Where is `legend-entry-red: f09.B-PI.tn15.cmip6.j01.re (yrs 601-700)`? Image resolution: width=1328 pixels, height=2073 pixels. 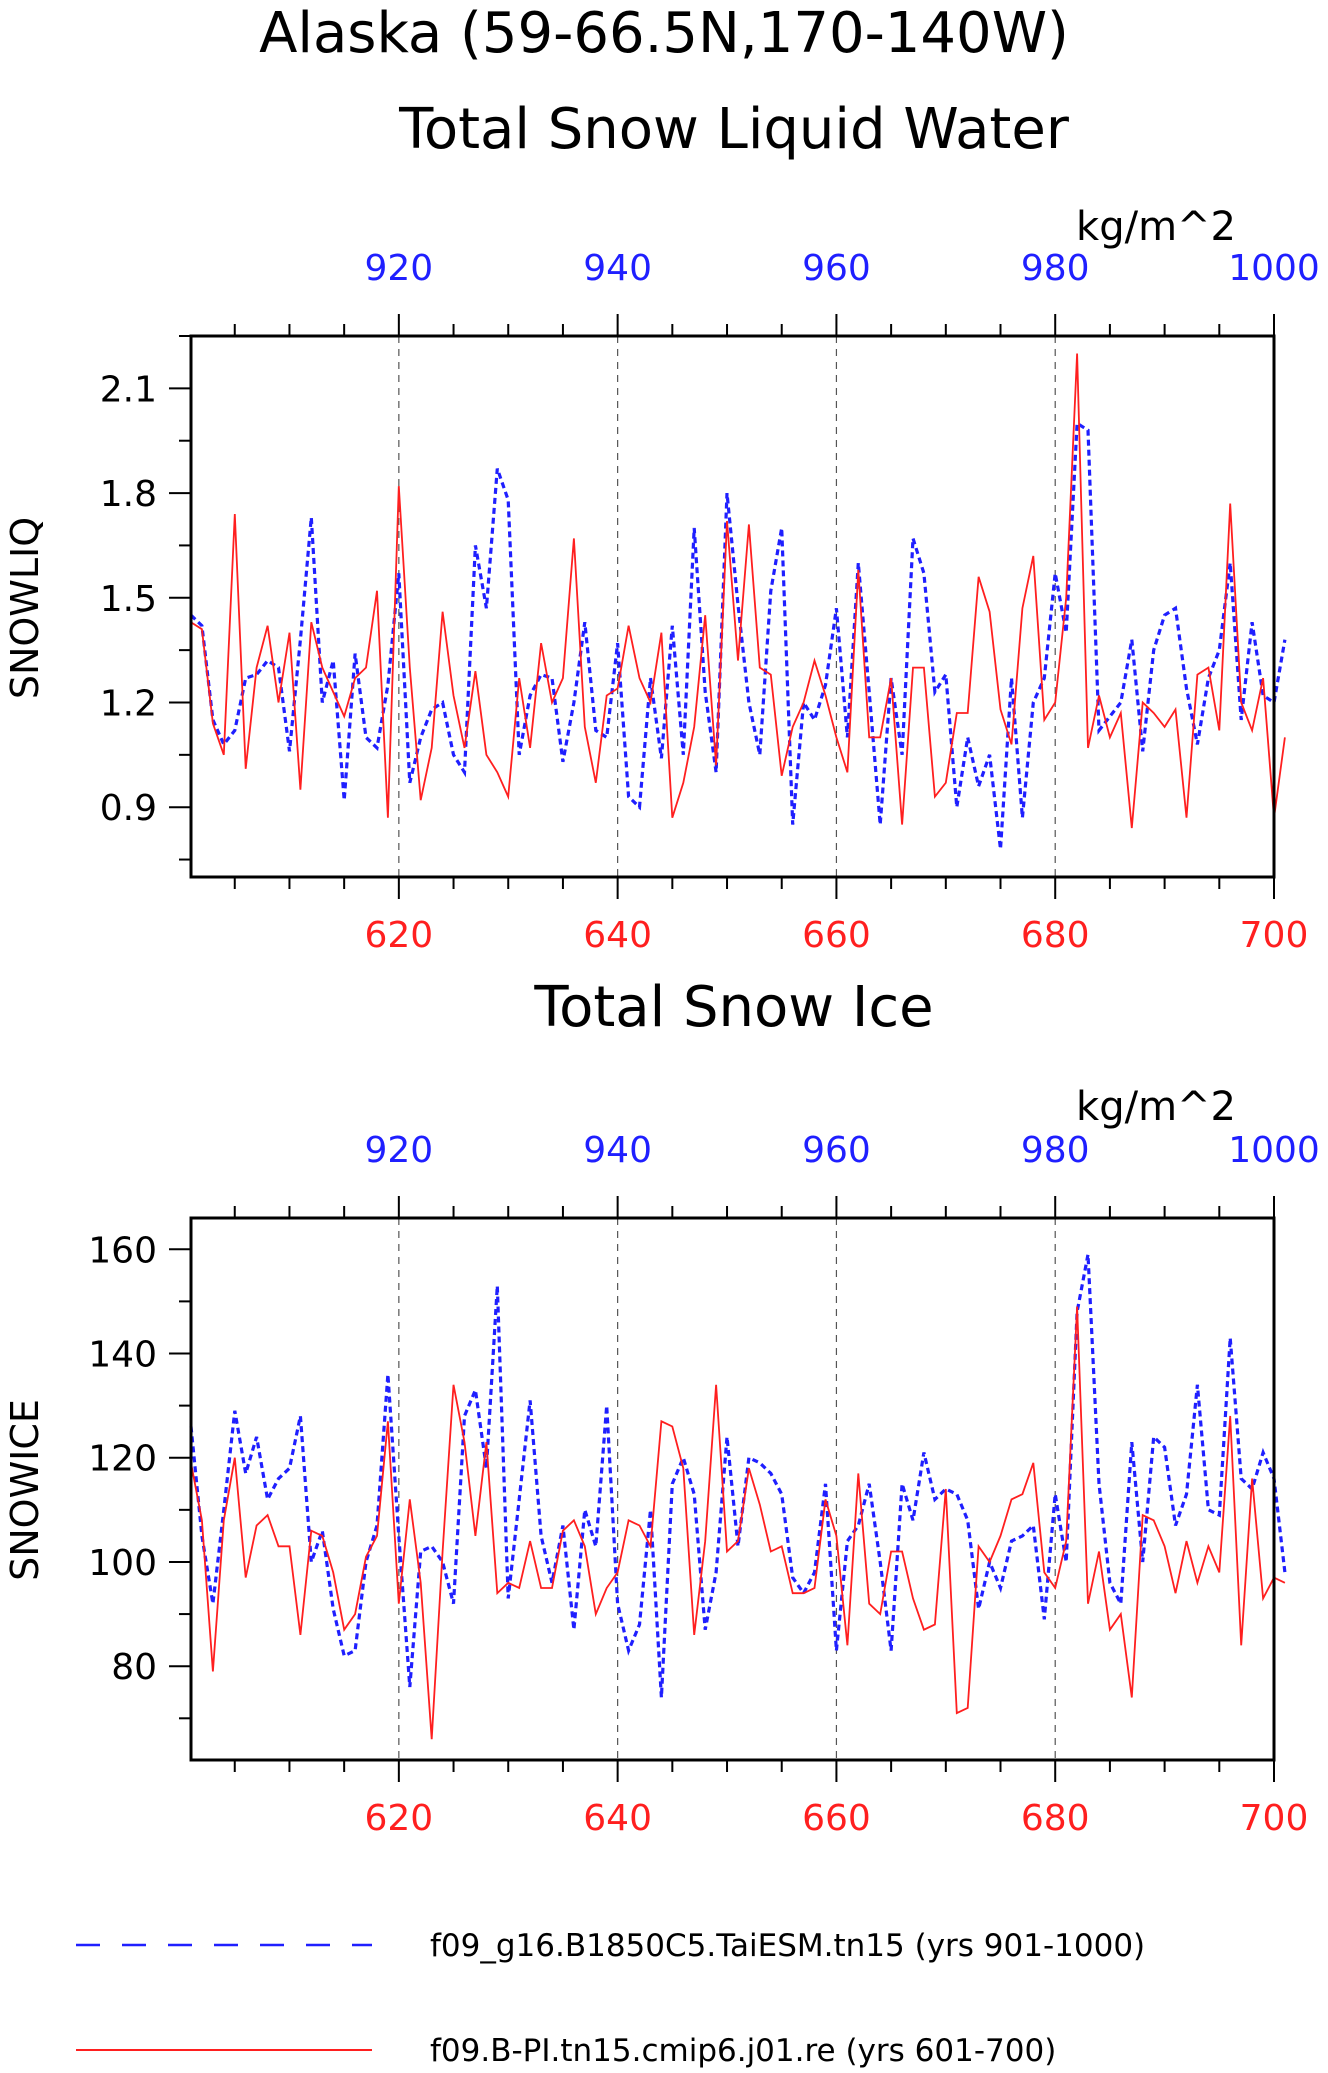 legend-entry-red: f09.B-PI.tn15.cmip6.j01.re (yrs 601-700) is located at coordinates (566, 2051).